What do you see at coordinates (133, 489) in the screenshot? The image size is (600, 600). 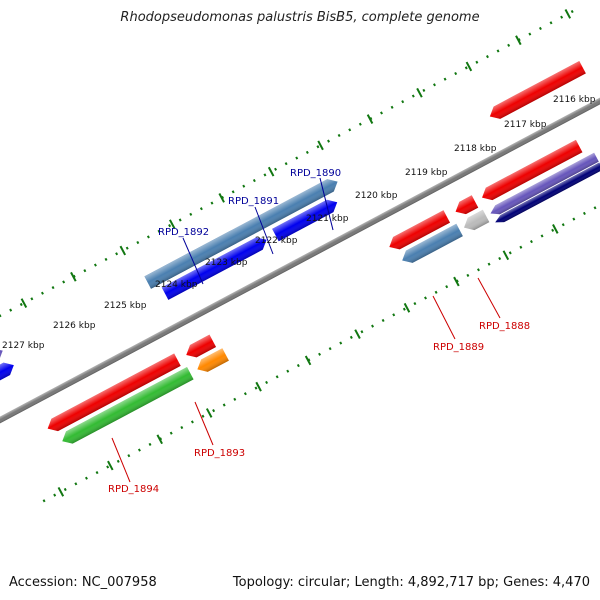 I see `gene-label-RPD_1894: RPD_1894` at bounding box center [133, 489].